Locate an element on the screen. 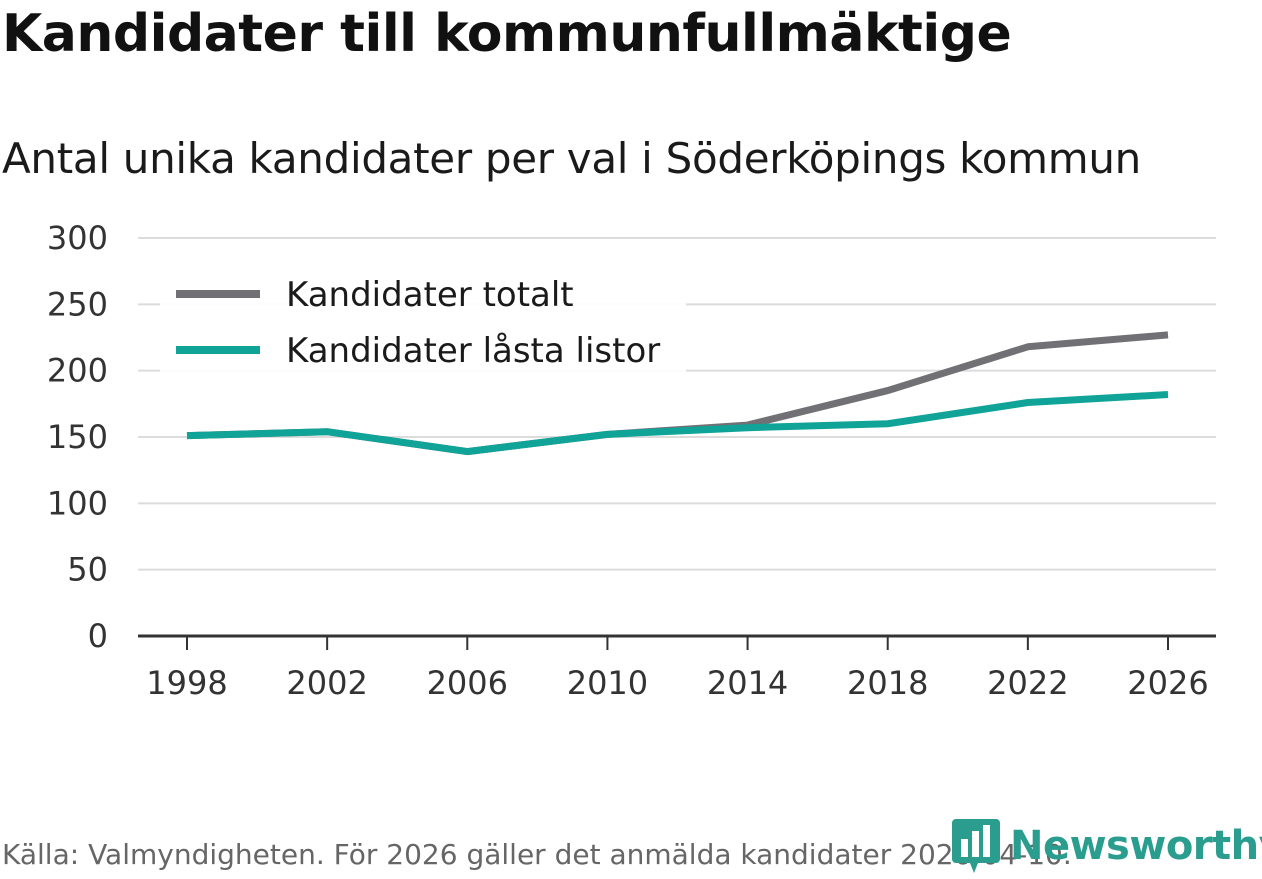 The height and width of the screenshot is (879, 1262). series-lines is located at coordinates (677, 393).